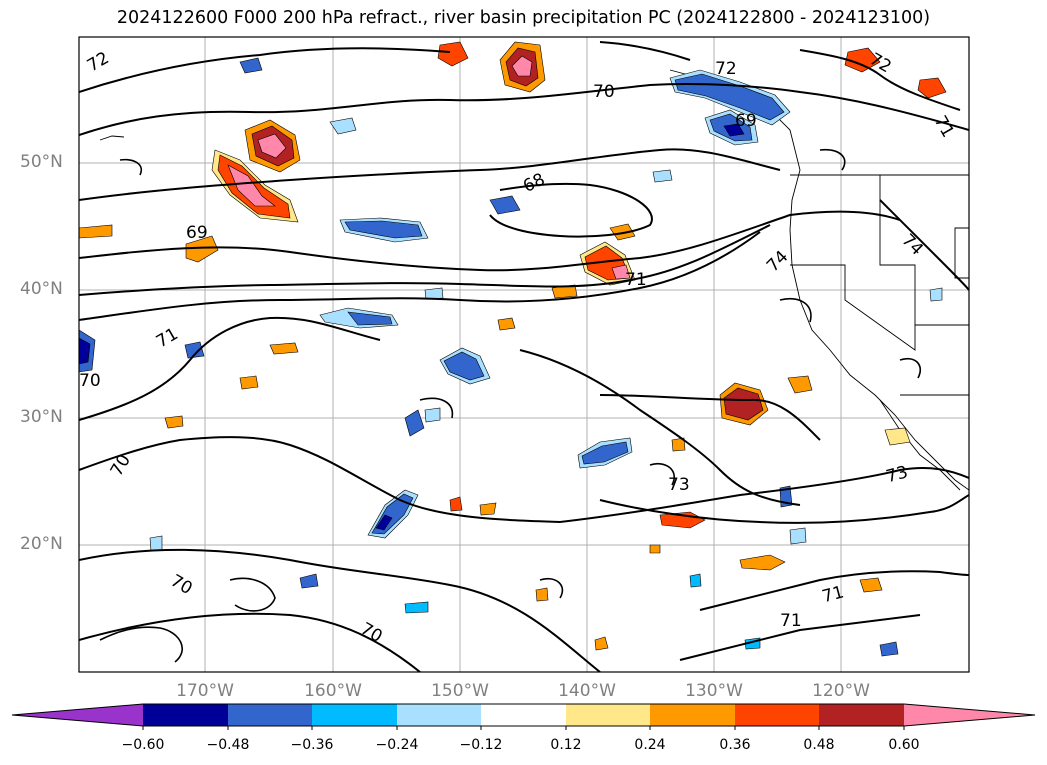  What do you see at coordinates (41, 417) in the screenshot?
I see `lat-label: 30°N` at bounding box center [41, 417].